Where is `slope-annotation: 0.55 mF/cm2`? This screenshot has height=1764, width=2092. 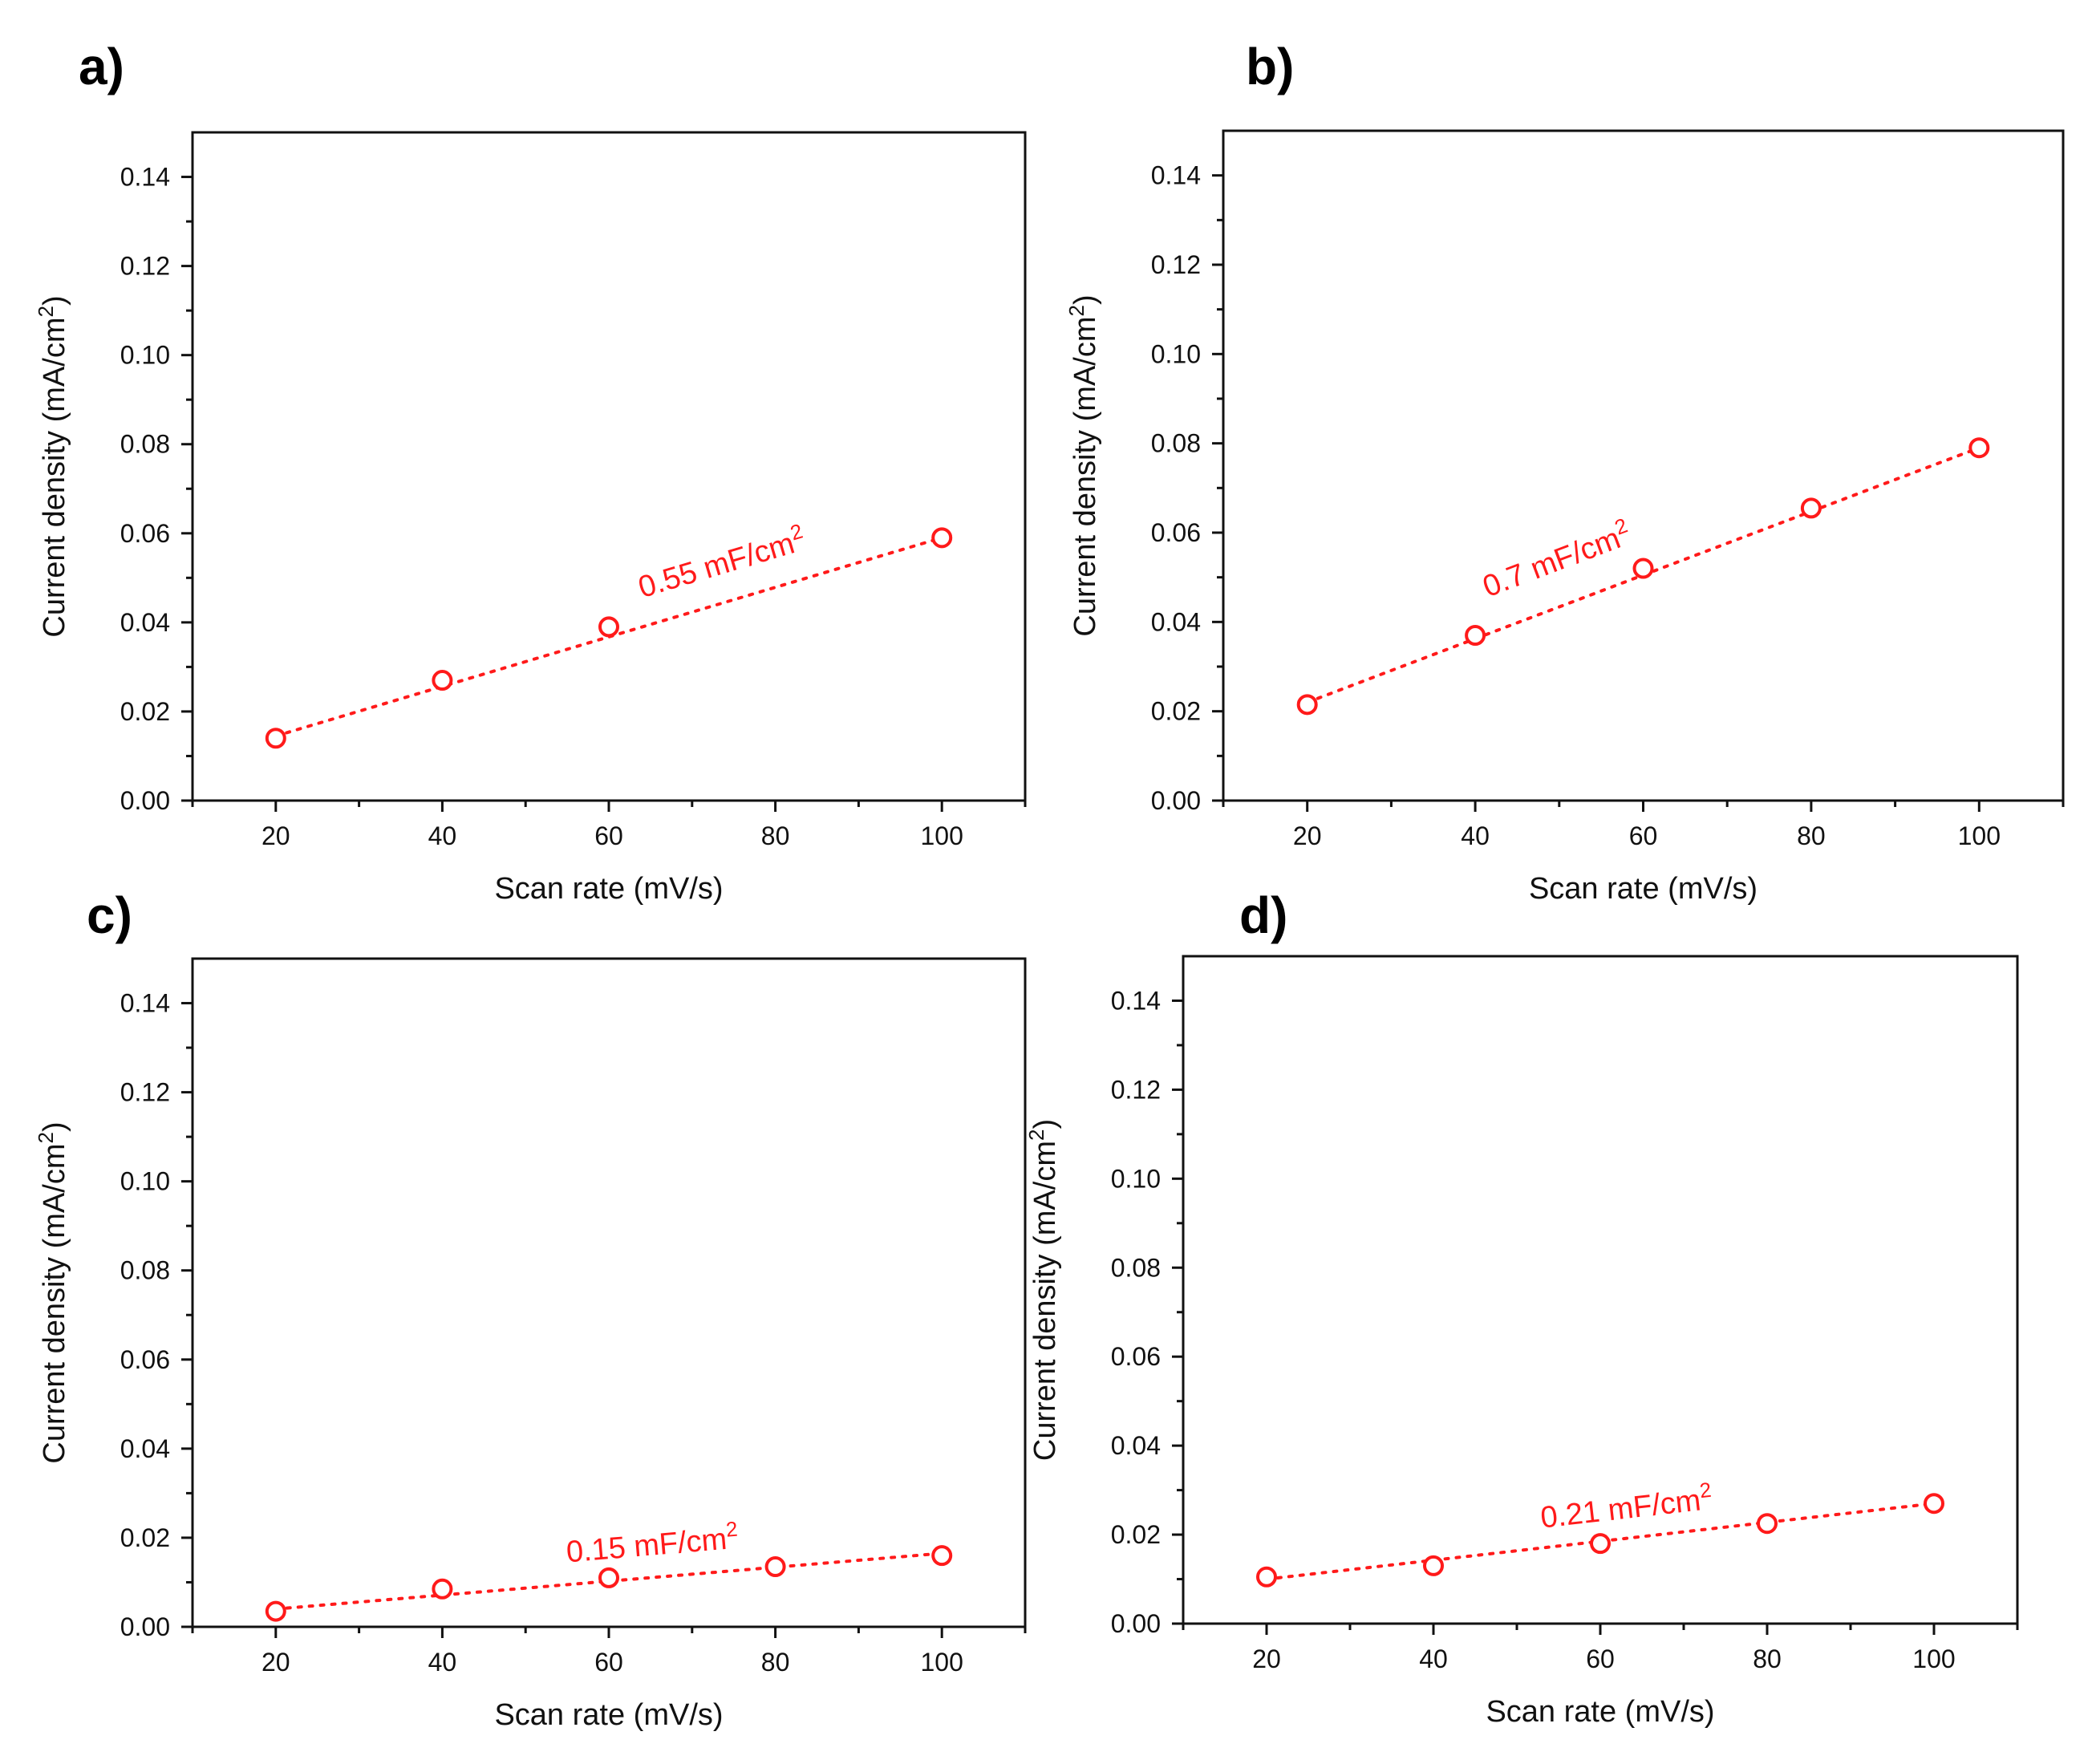 slope-annotation: 0.55 mF/cm2 is located at coordinates (721, 562).